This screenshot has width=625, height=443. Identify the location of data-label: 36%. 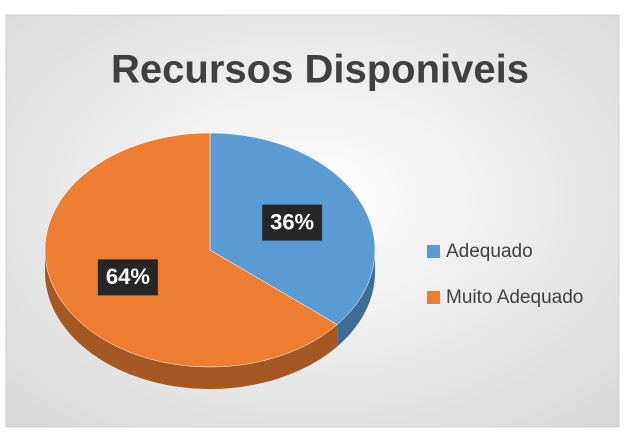
(292, 221).